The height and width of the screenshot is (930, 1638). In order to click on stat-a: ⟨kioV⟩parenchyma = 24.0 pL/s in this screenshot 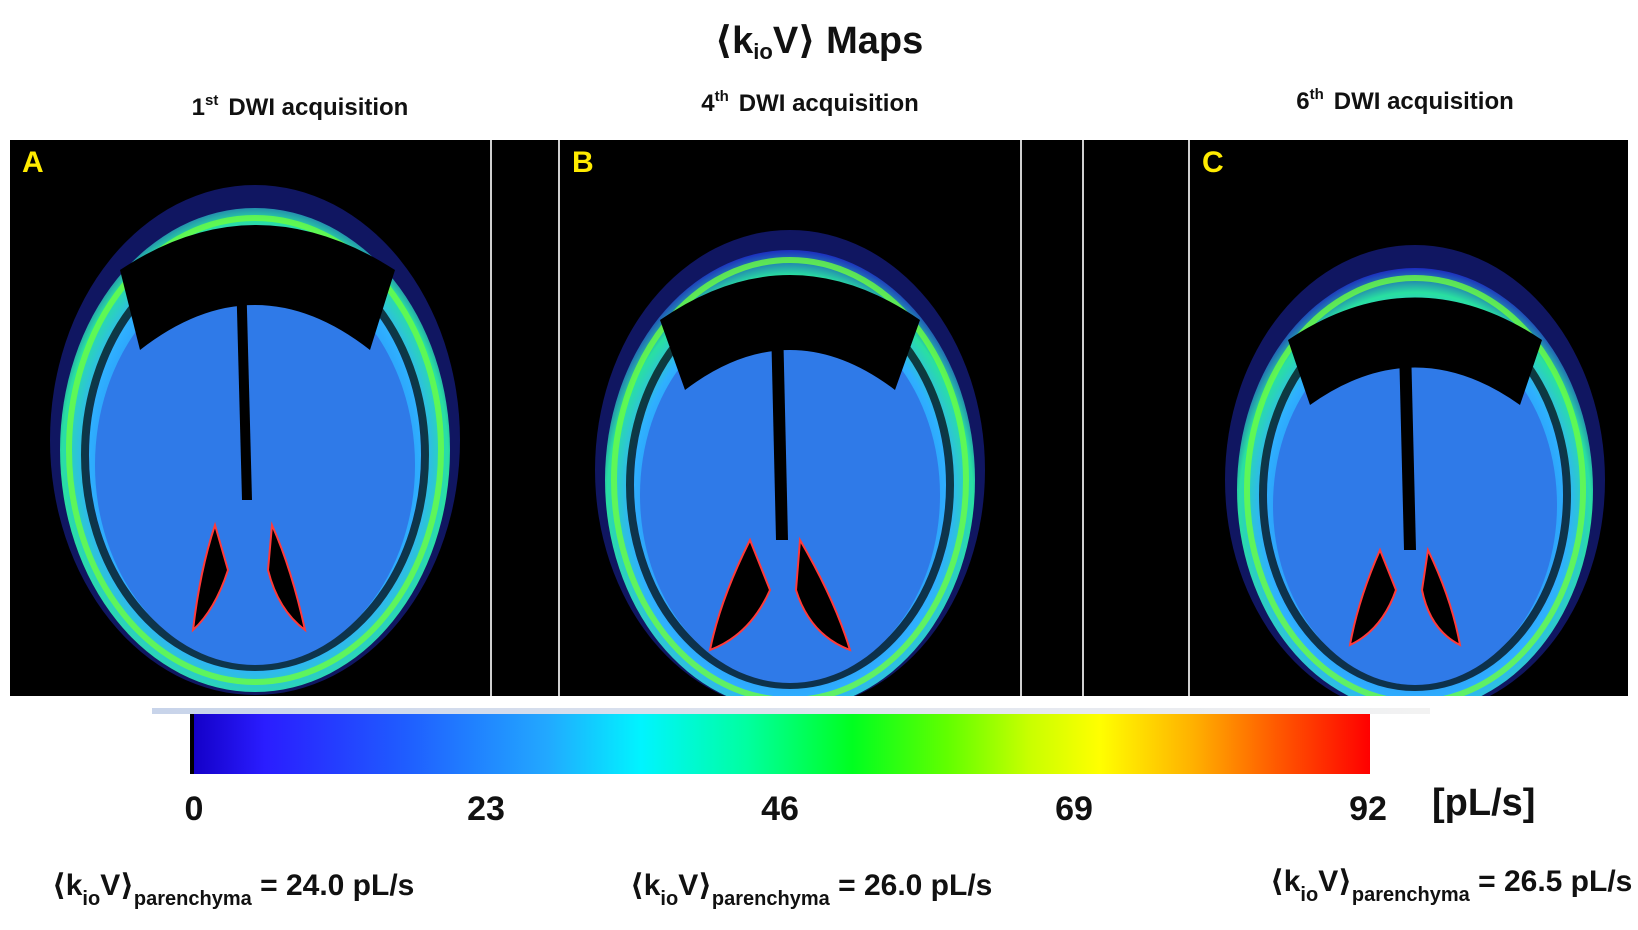, I will do `click(233, 889)`.